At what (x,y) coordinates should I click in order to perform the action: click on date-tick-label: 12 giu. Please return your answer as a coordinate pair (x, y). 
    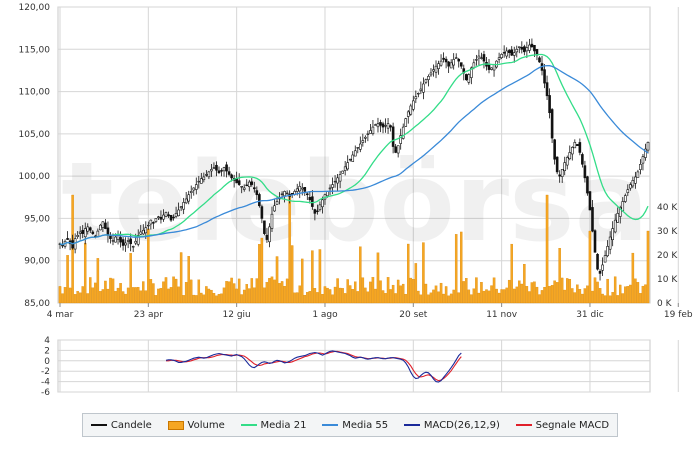
    Looking at the image, I should click on (237, 315).